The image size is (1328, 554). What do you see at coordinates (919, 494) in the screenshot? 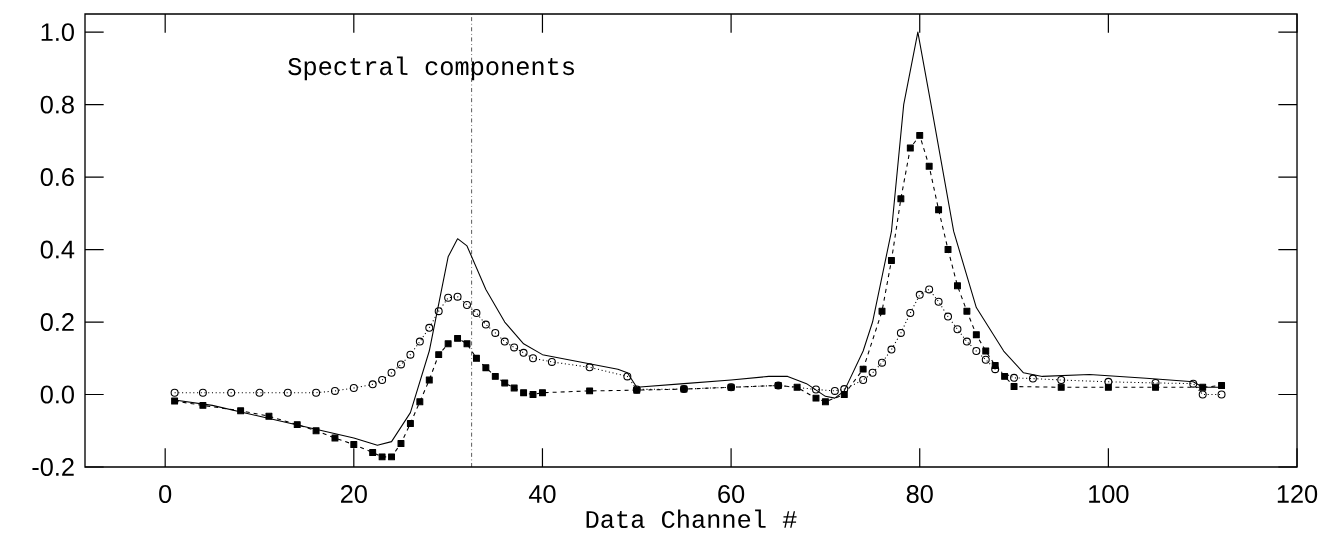
I see `x-tick-label: 80` at bounding box center [919, 494].